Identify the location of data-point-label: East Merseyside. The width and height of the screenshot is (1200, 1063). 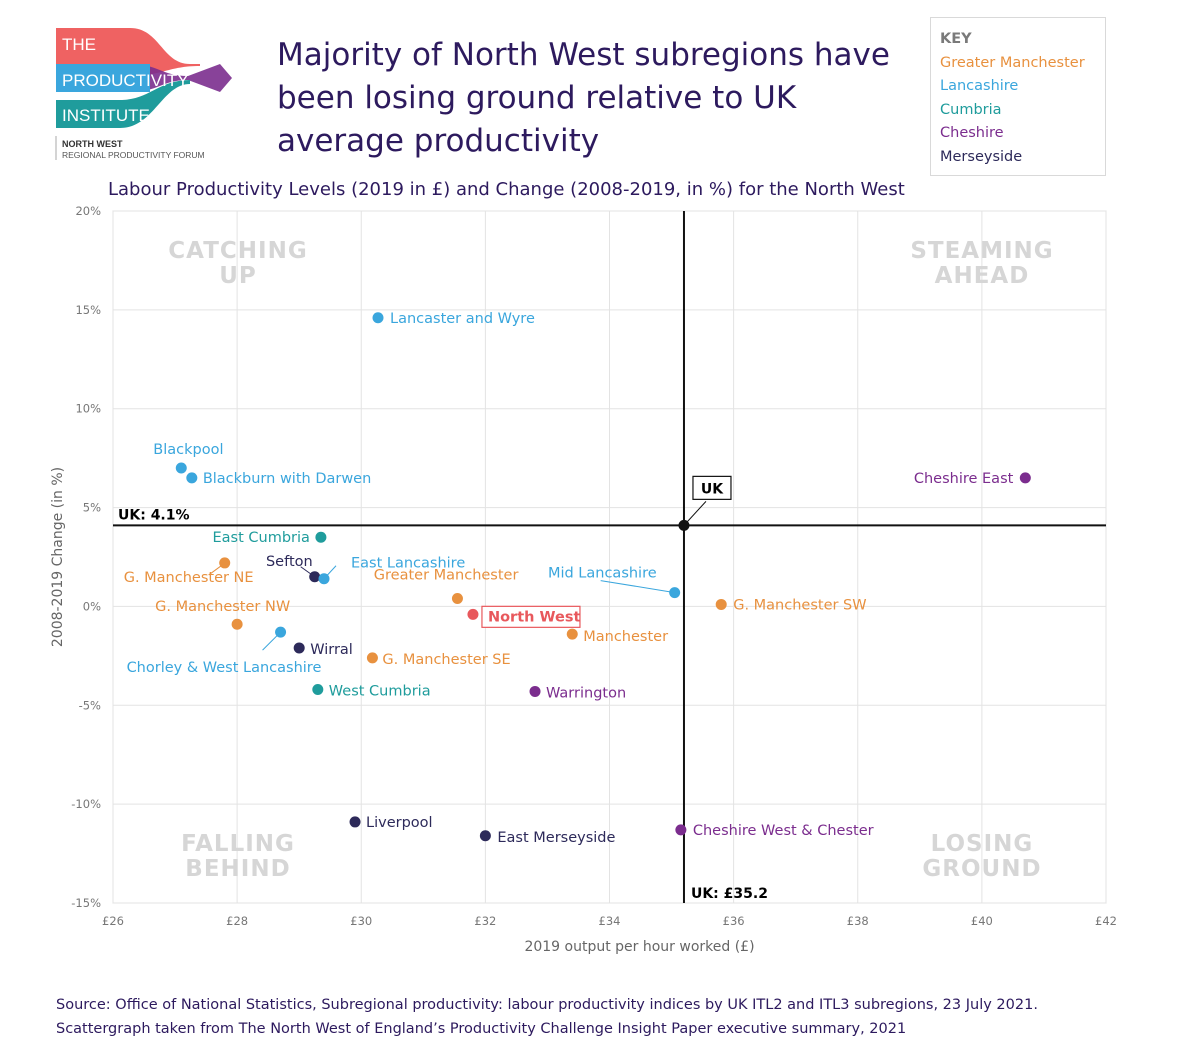
(556, 838).